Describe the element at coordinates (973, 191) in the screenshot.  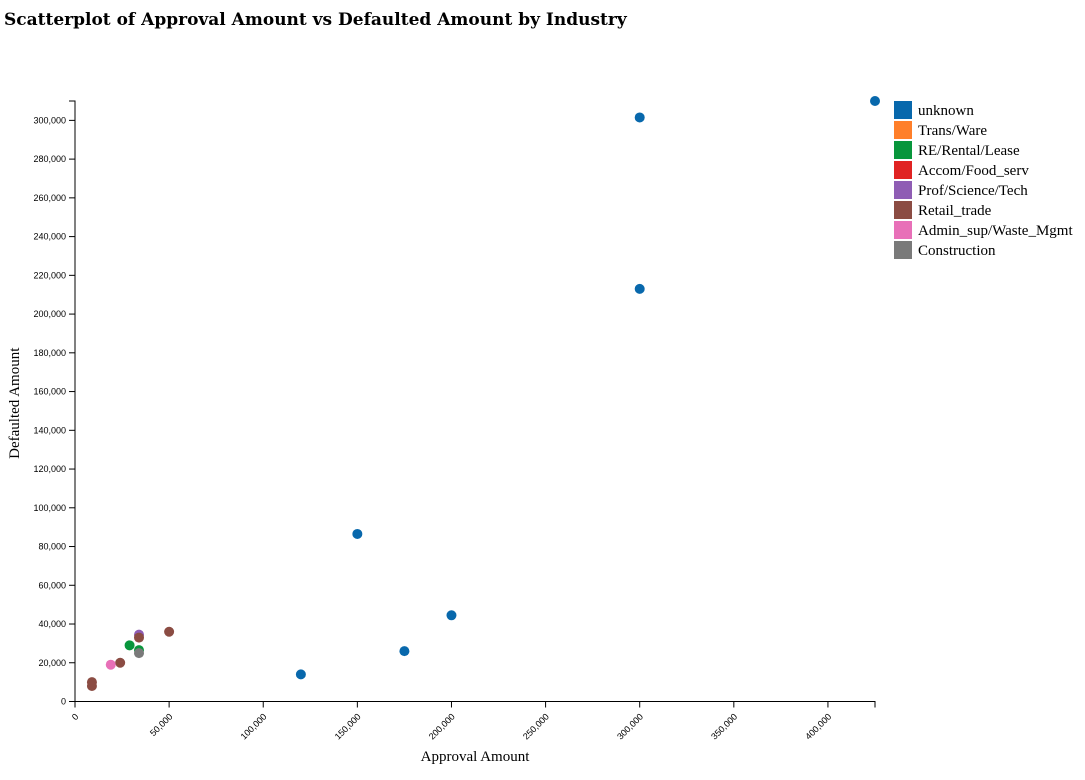
I see `legend-label: Prof/Science/Tech` at that location.